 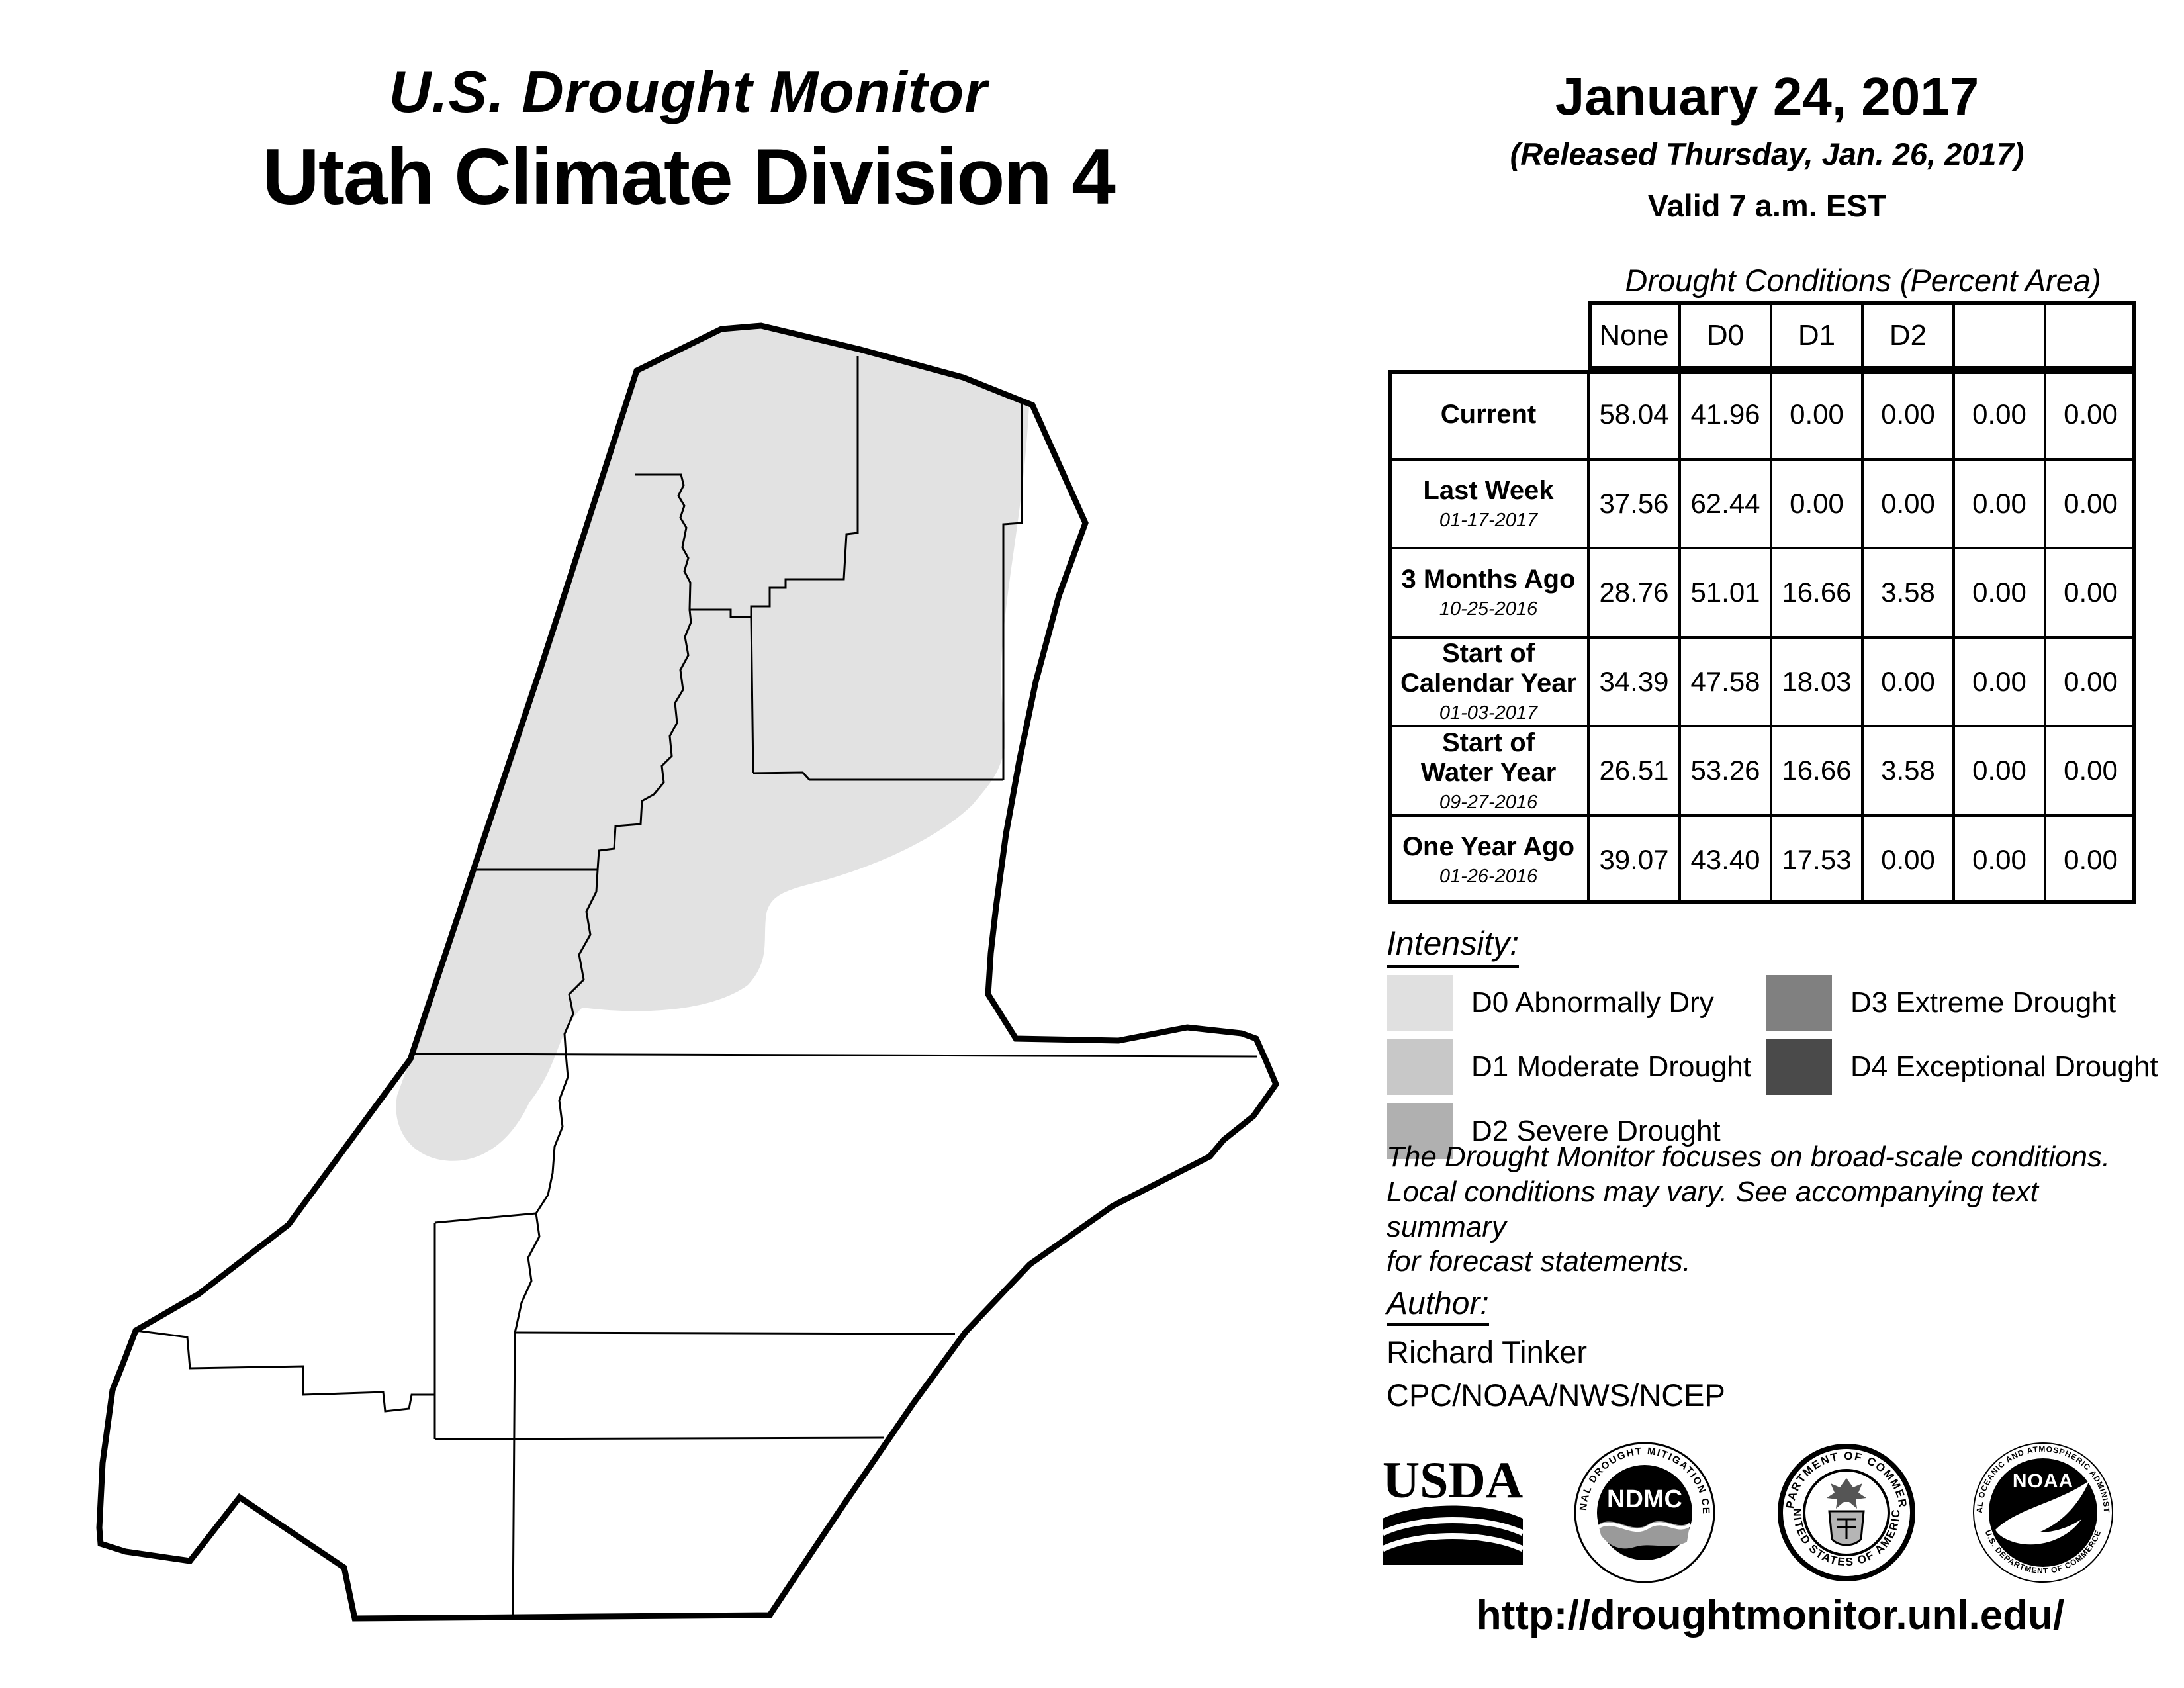 What do you see at coordinates (2043, 1481) in the screenshot?
I see `noaa-logo-text: NOAA` at bounding box center [2043, 1481].